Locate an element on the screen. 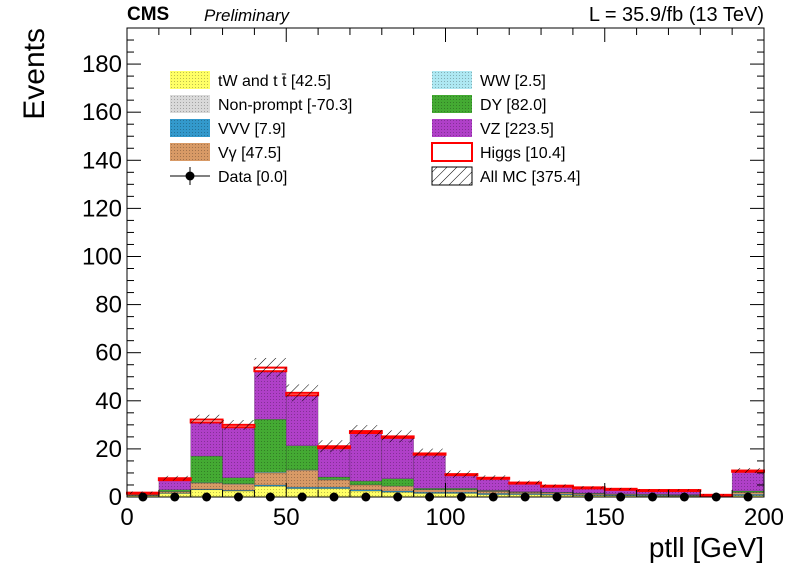 This screenshot has height=572, width=796. legend-entry-DY: DY [82.0] is located at coordinates (489, 104).